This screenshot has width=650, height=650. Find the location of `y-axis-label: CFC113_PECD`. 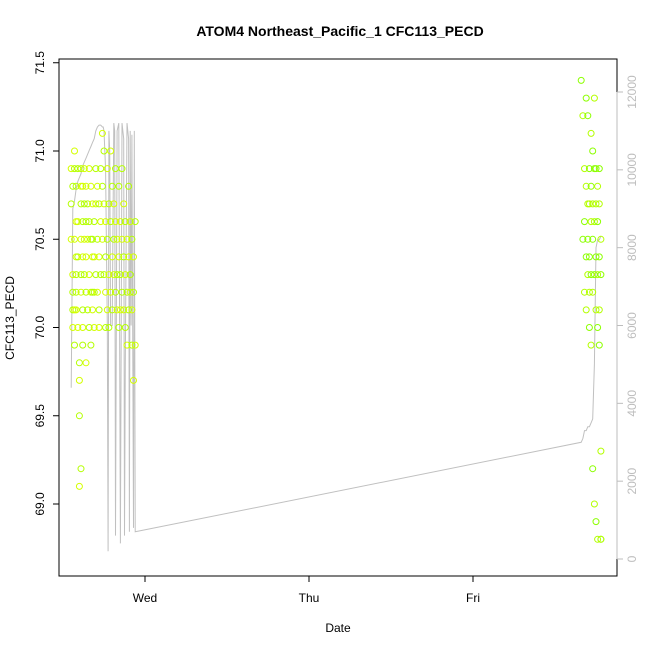

y-axis-label: CFC113_PECD is located at coordinates (10, 318).